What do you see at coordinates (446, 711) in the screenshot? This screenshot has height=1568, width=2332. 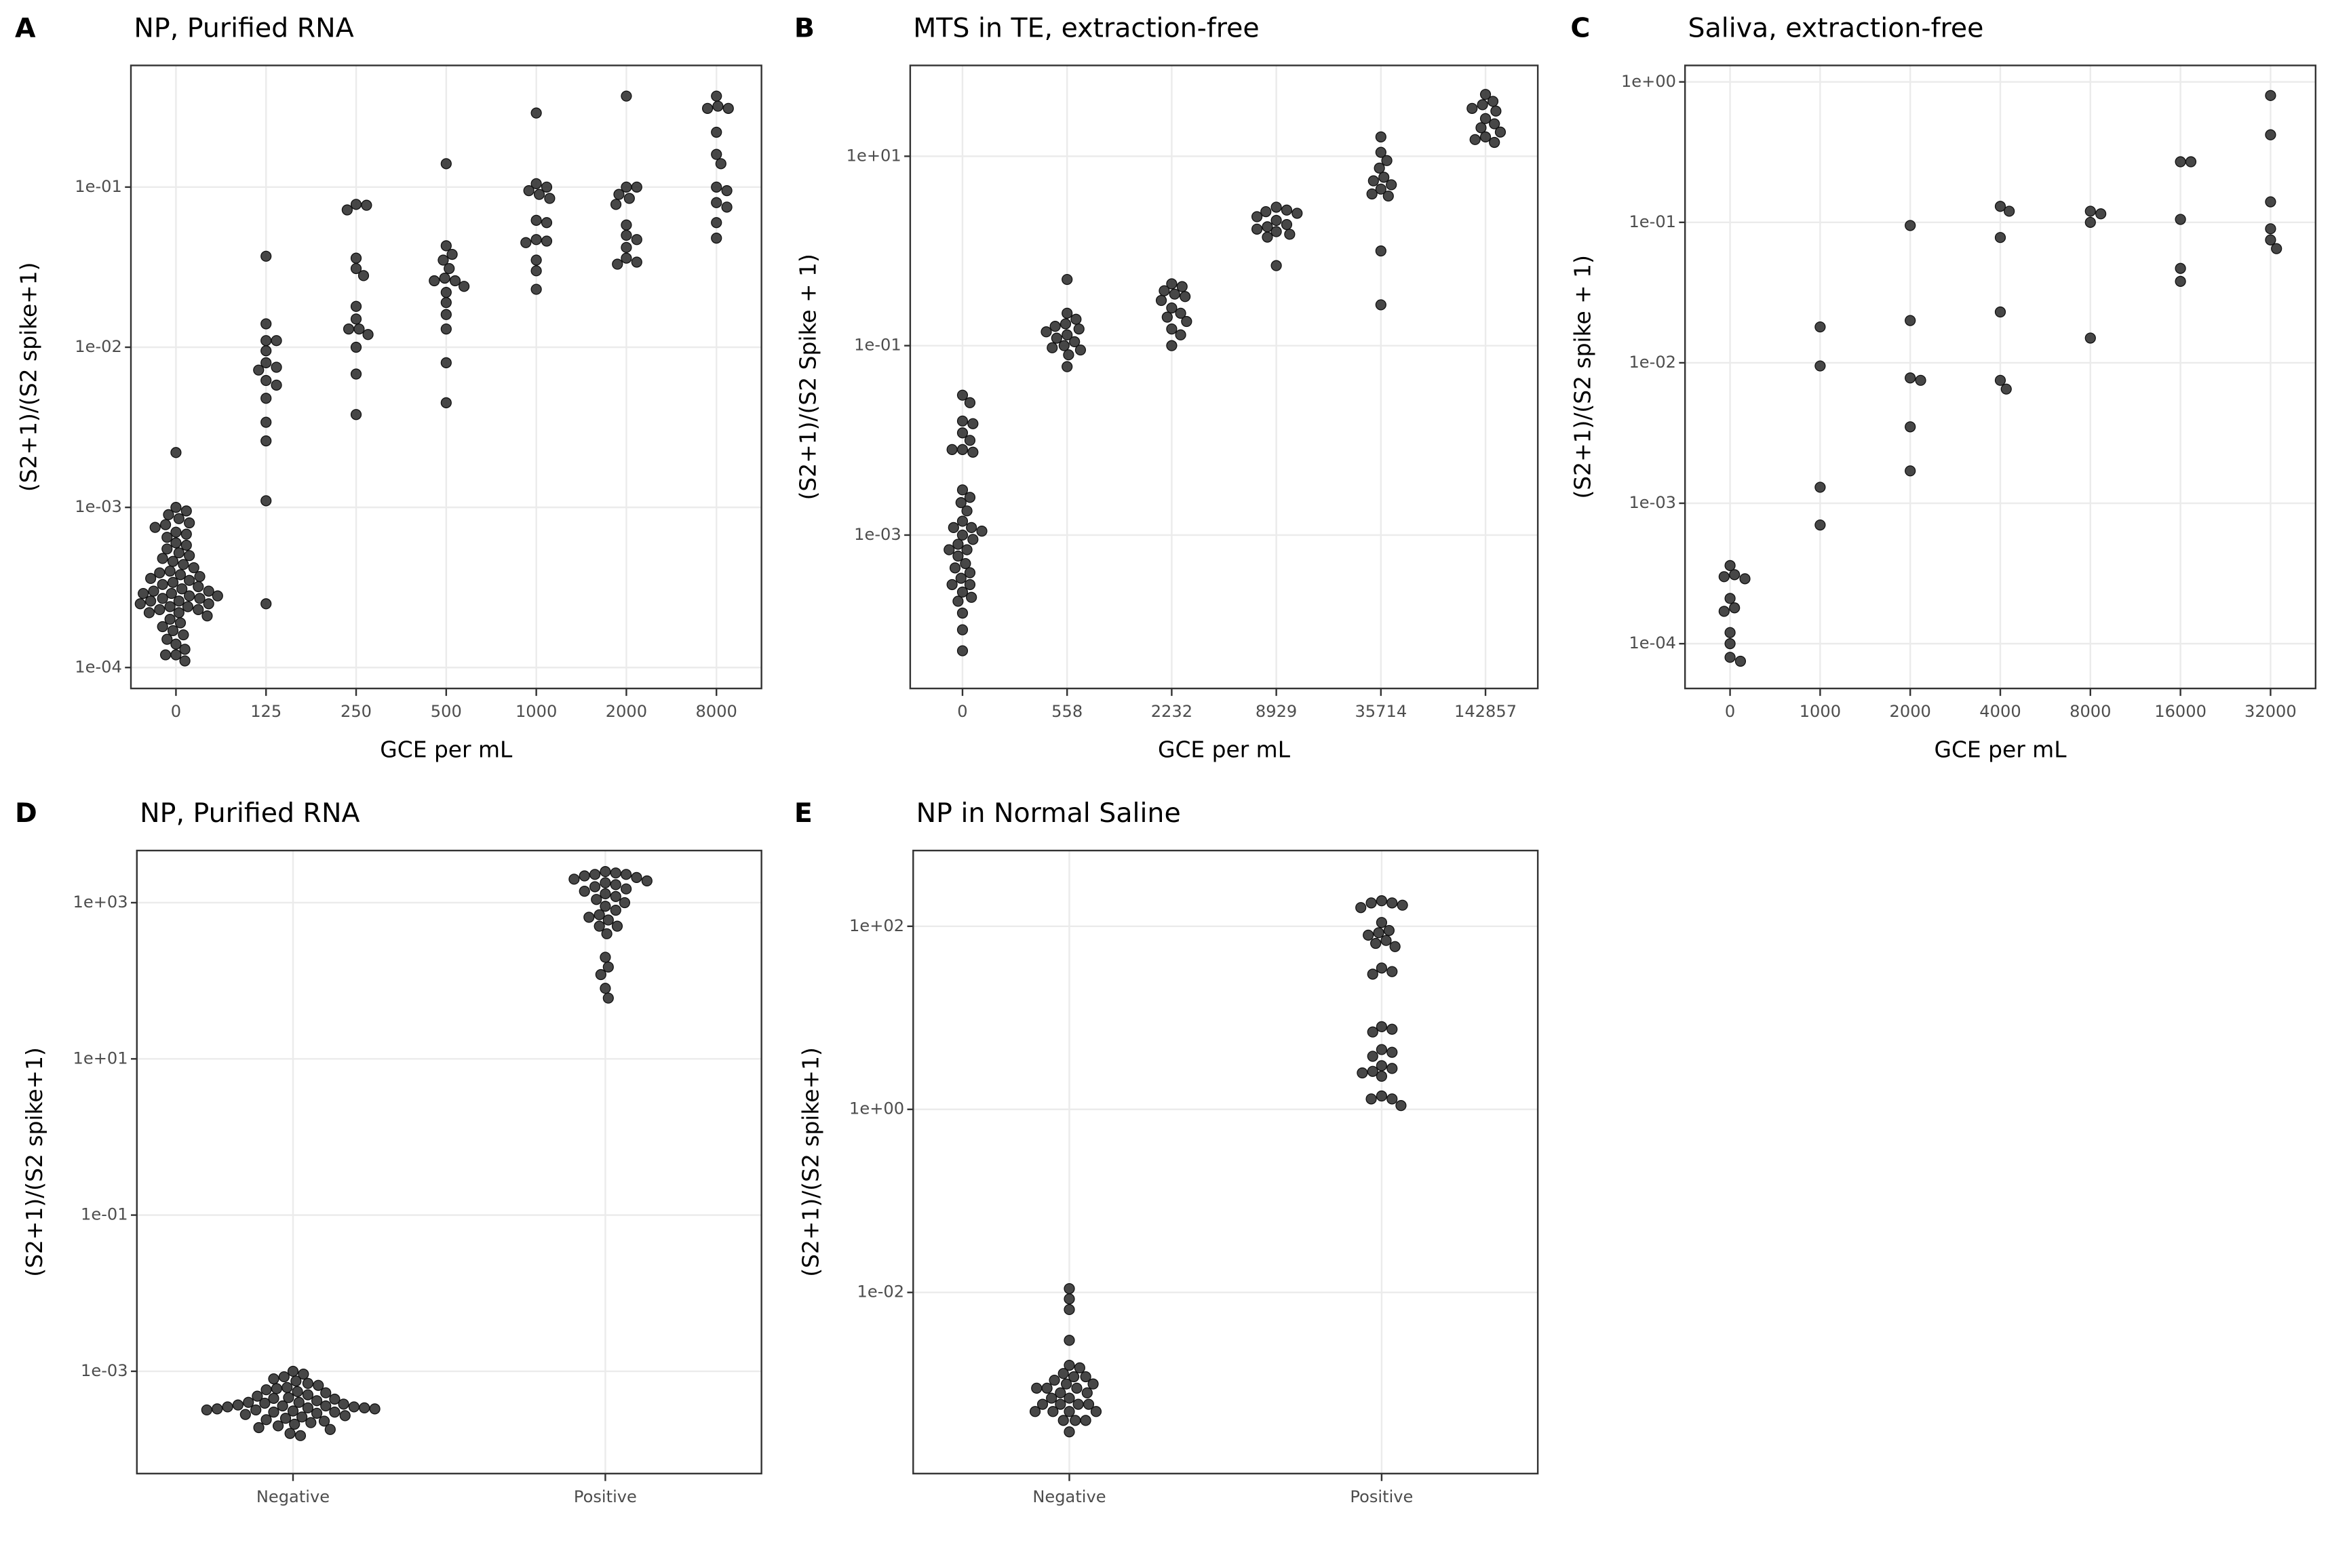 I see `x-tick-label: 500` at bounding box center [446, 711].